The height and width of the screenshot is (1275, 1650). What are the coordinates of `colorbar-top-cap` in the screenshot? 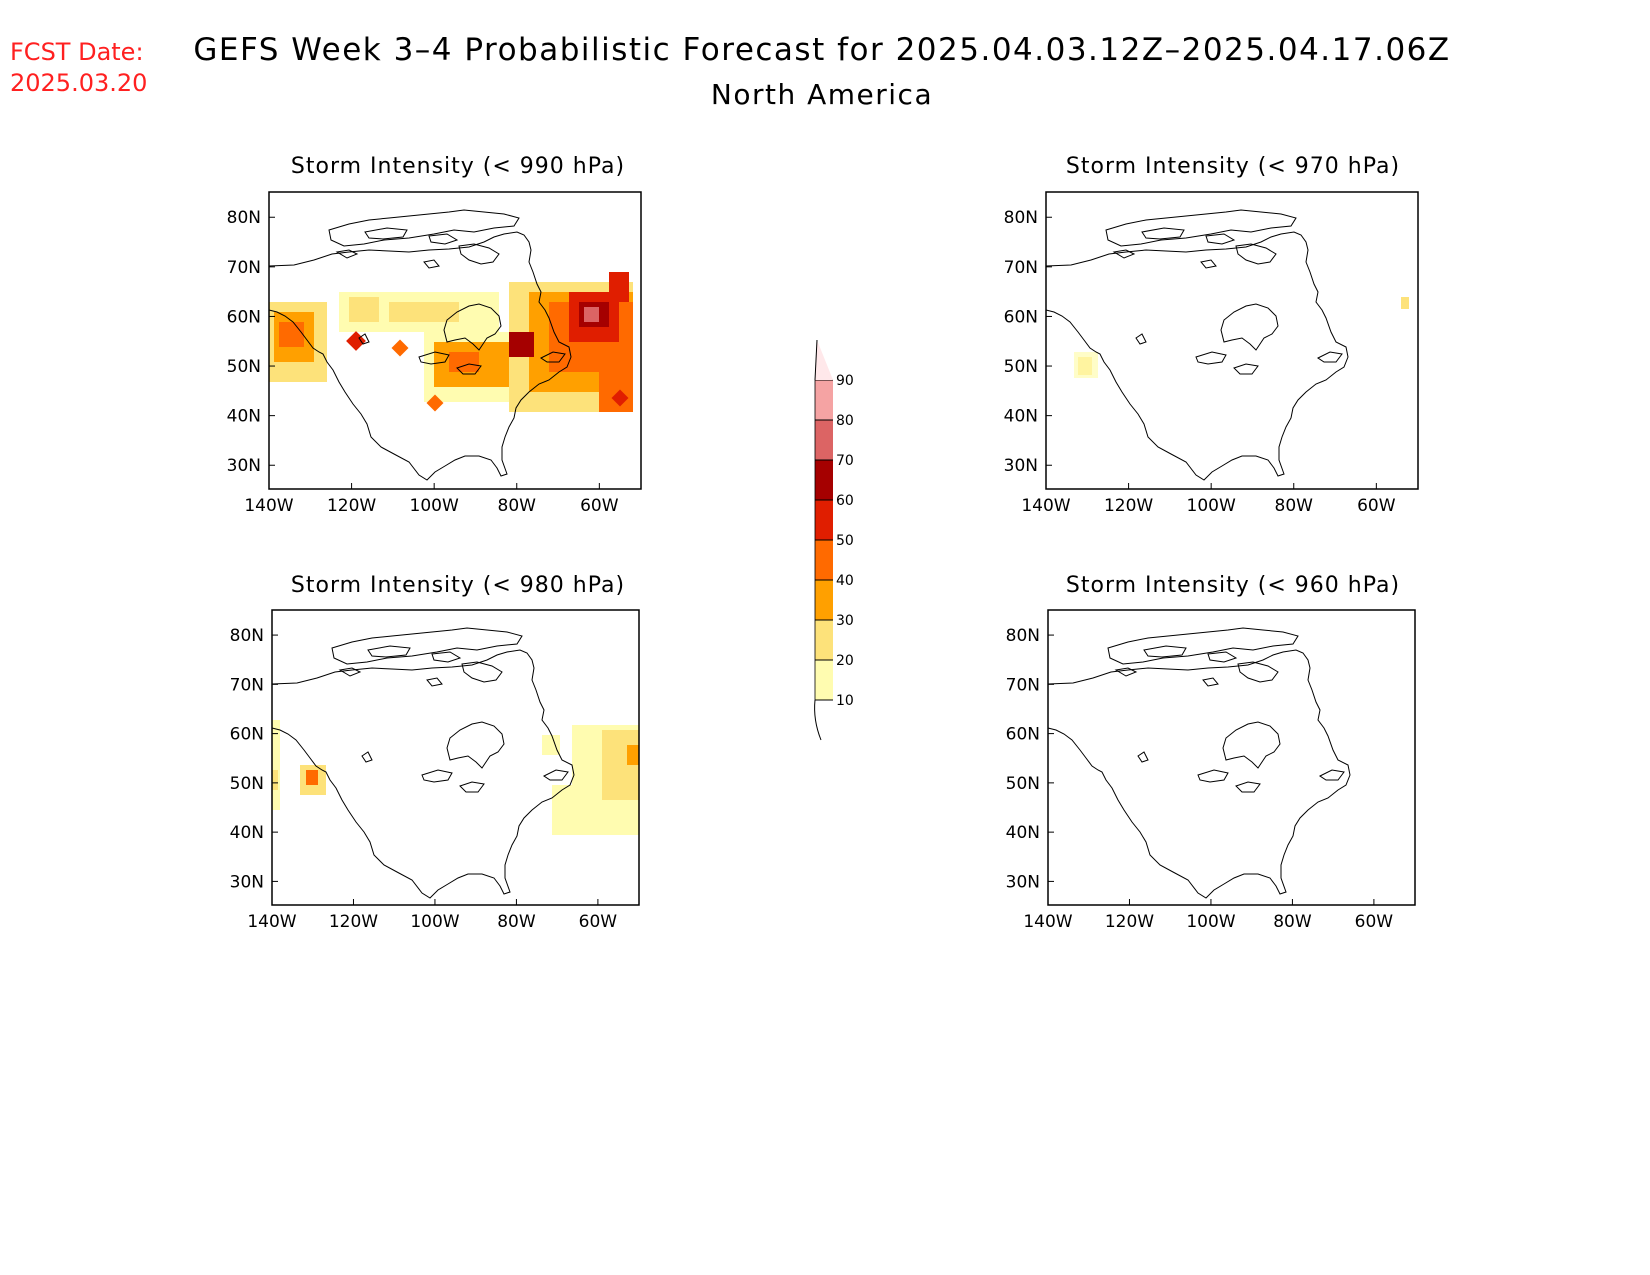 It's located at (824, 360).